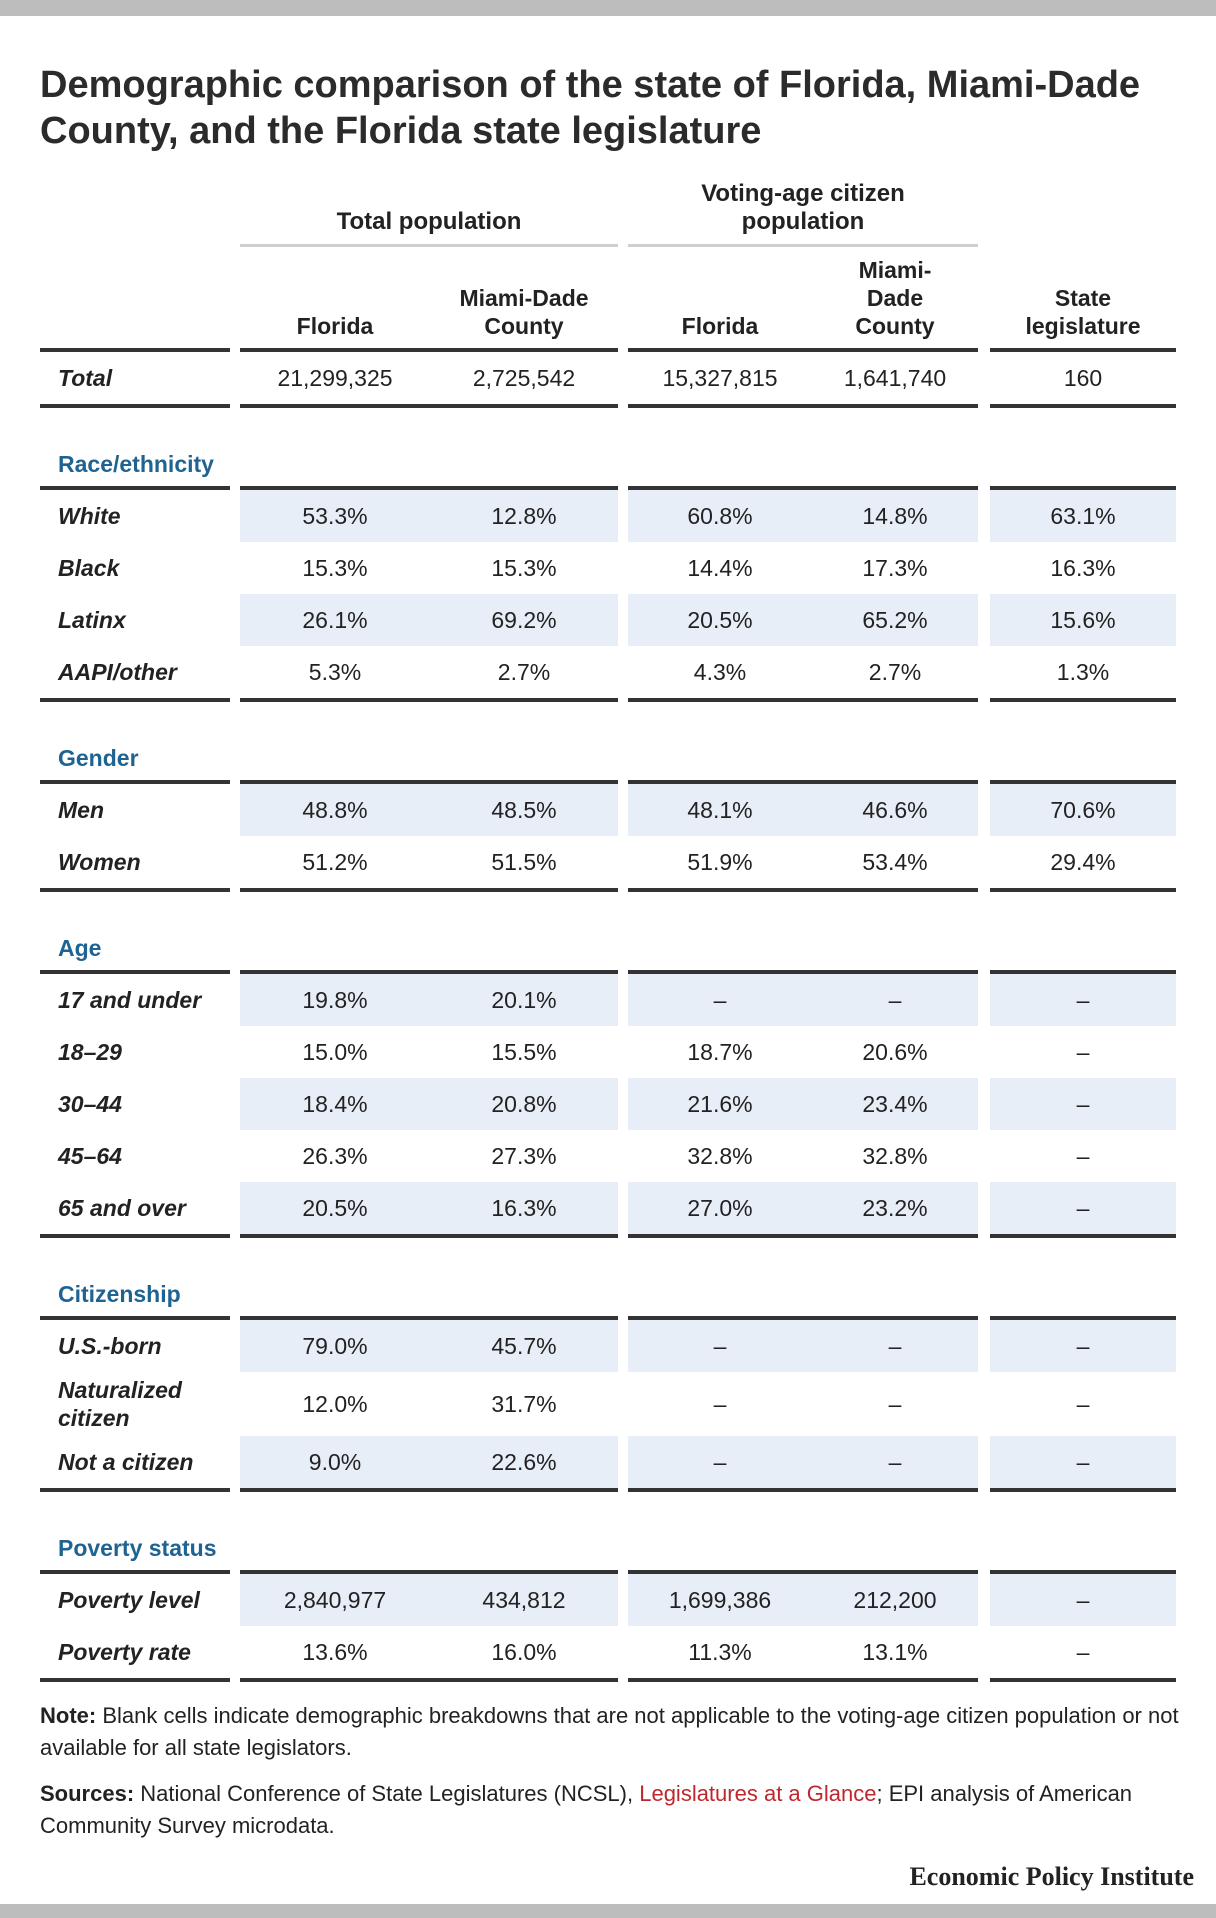 The width and height of the screenshot is (1216, 1918). I want to click on sources-label: Sources:, so click(87, 1793).